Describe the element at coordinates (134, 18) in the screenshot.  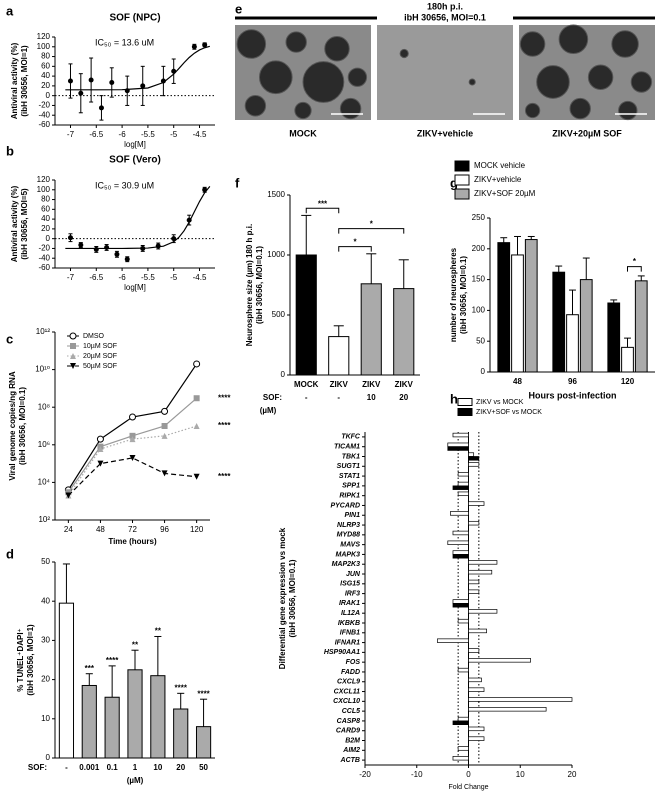
I see `chart-title: SOF (NPC)` at that location.